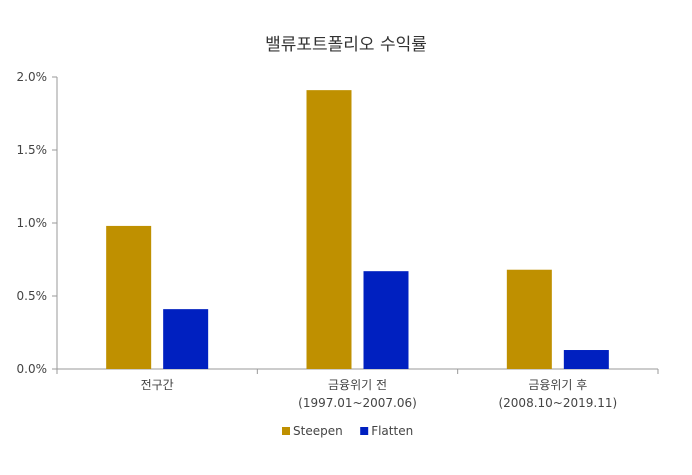  I want to click on legend-label-flatten: Flatten, so click(392, 431).